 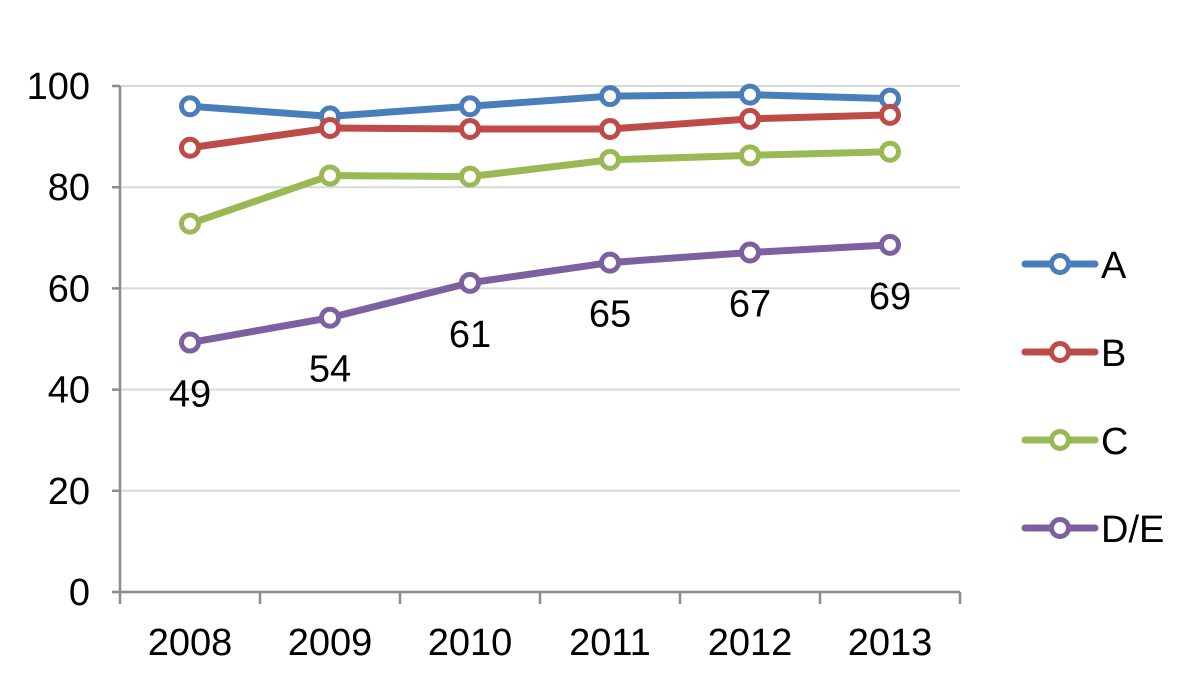 What do you see at coordinates (470, 643) in the screenshot?
I see `x-tick-label: 2010` at bounding box center [470, 643].